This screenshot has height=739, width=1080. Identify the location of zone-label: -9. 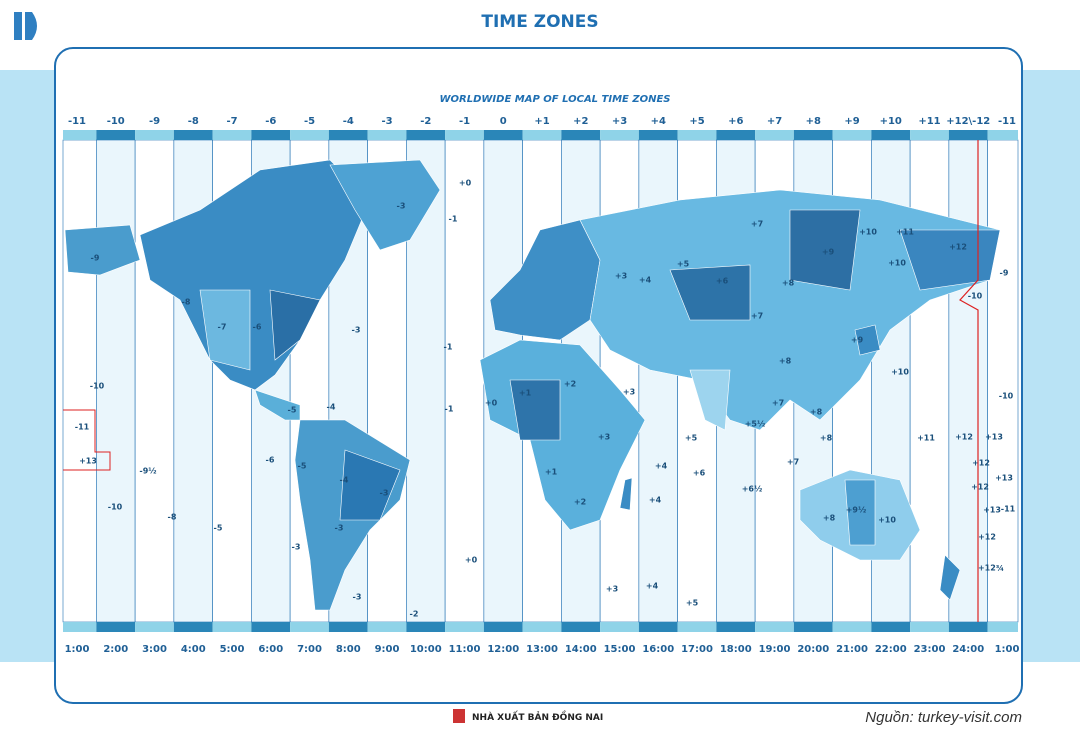
(1004, 273).